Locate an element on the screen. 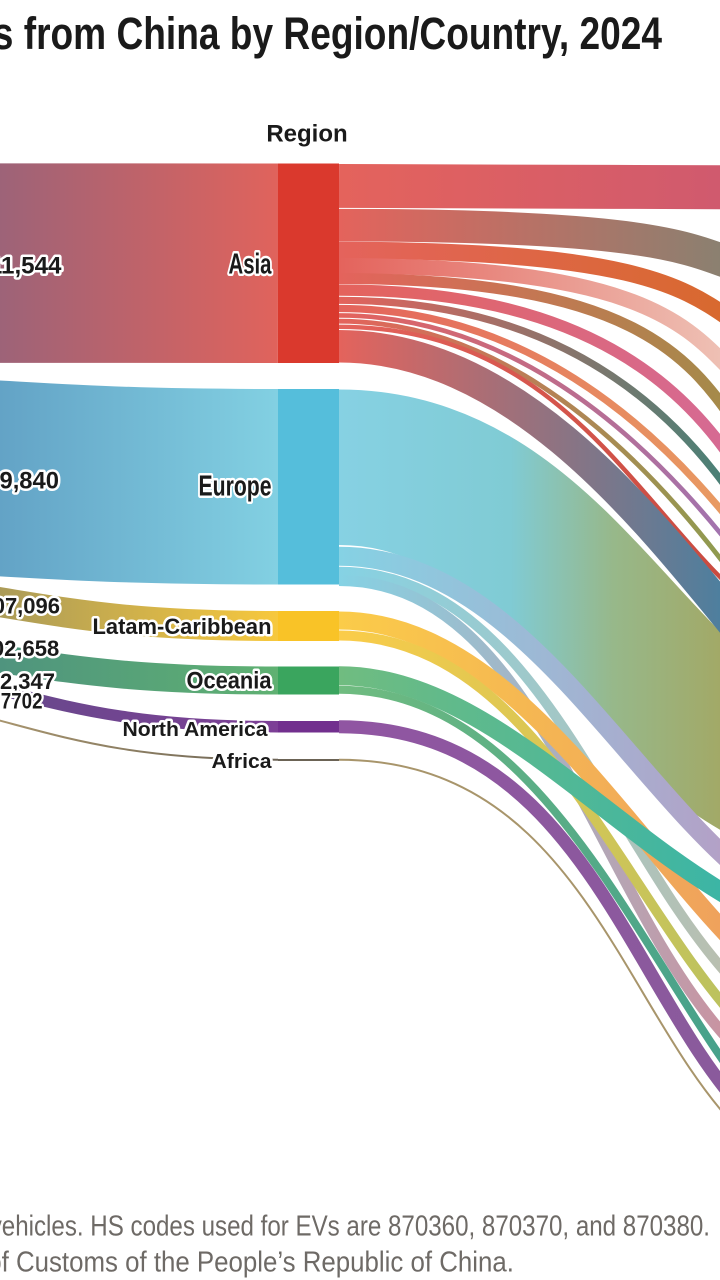 This screenshot has width=720, height=1280. svg-text: 499,840 is located at coordinates (29, 481).